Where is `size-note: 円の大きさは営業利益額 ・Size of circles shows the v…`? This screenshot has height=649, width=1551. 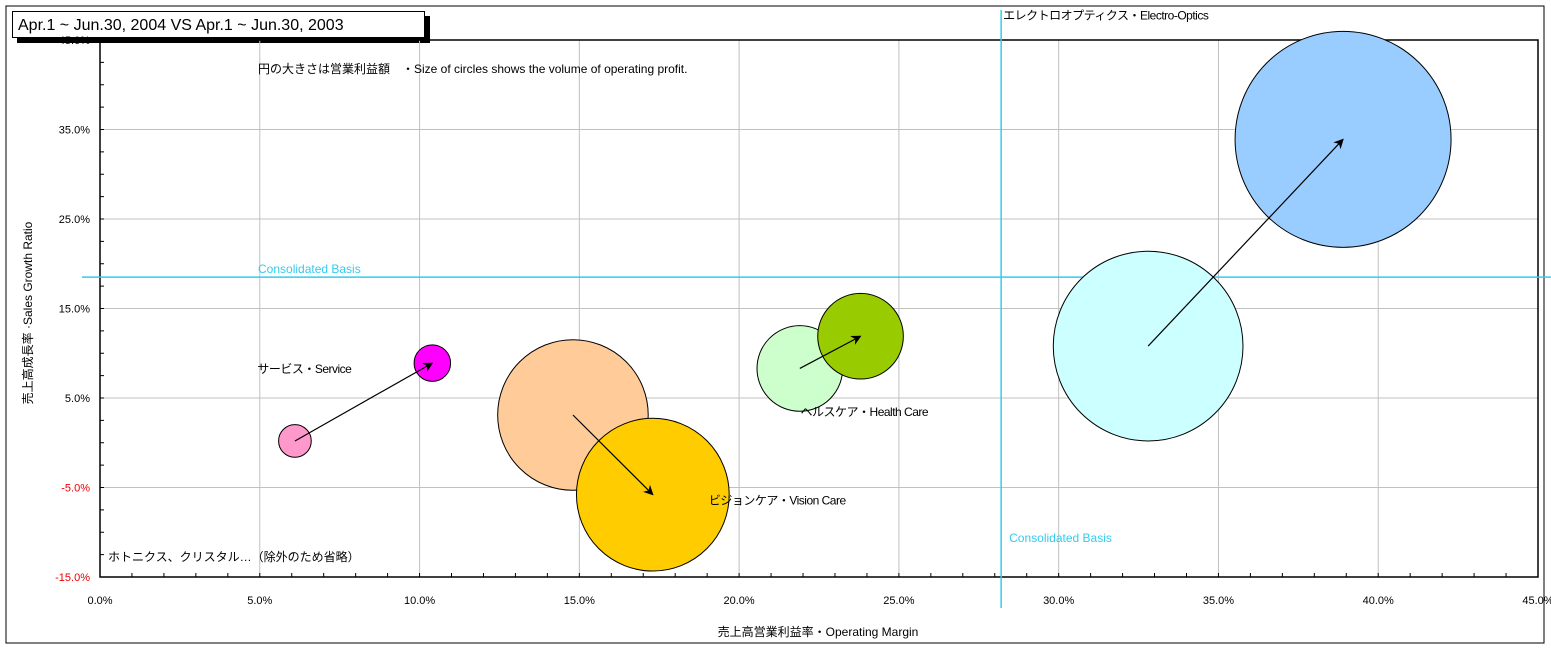 size-note: 円の大きさは営業利益額 ・Size of circles shows the v… is located at coordinates (472, 69).